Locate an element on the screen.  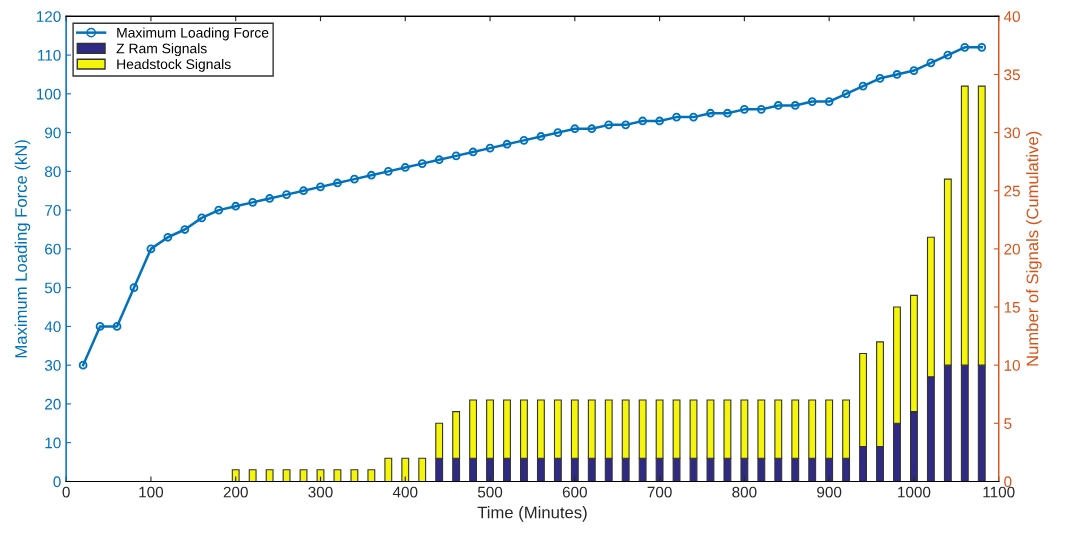
y-tick-label: 40 is located at coordinates (52, 327).